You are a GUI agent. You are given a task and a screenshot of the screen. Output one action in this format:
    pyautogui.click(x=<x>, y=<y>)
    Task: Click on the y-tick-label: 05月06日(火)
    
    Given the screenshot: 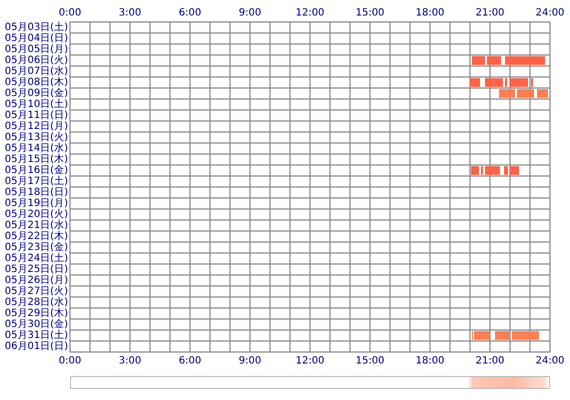 What is the action you would take?
    pyautogui.click(x=36, y=60)
    